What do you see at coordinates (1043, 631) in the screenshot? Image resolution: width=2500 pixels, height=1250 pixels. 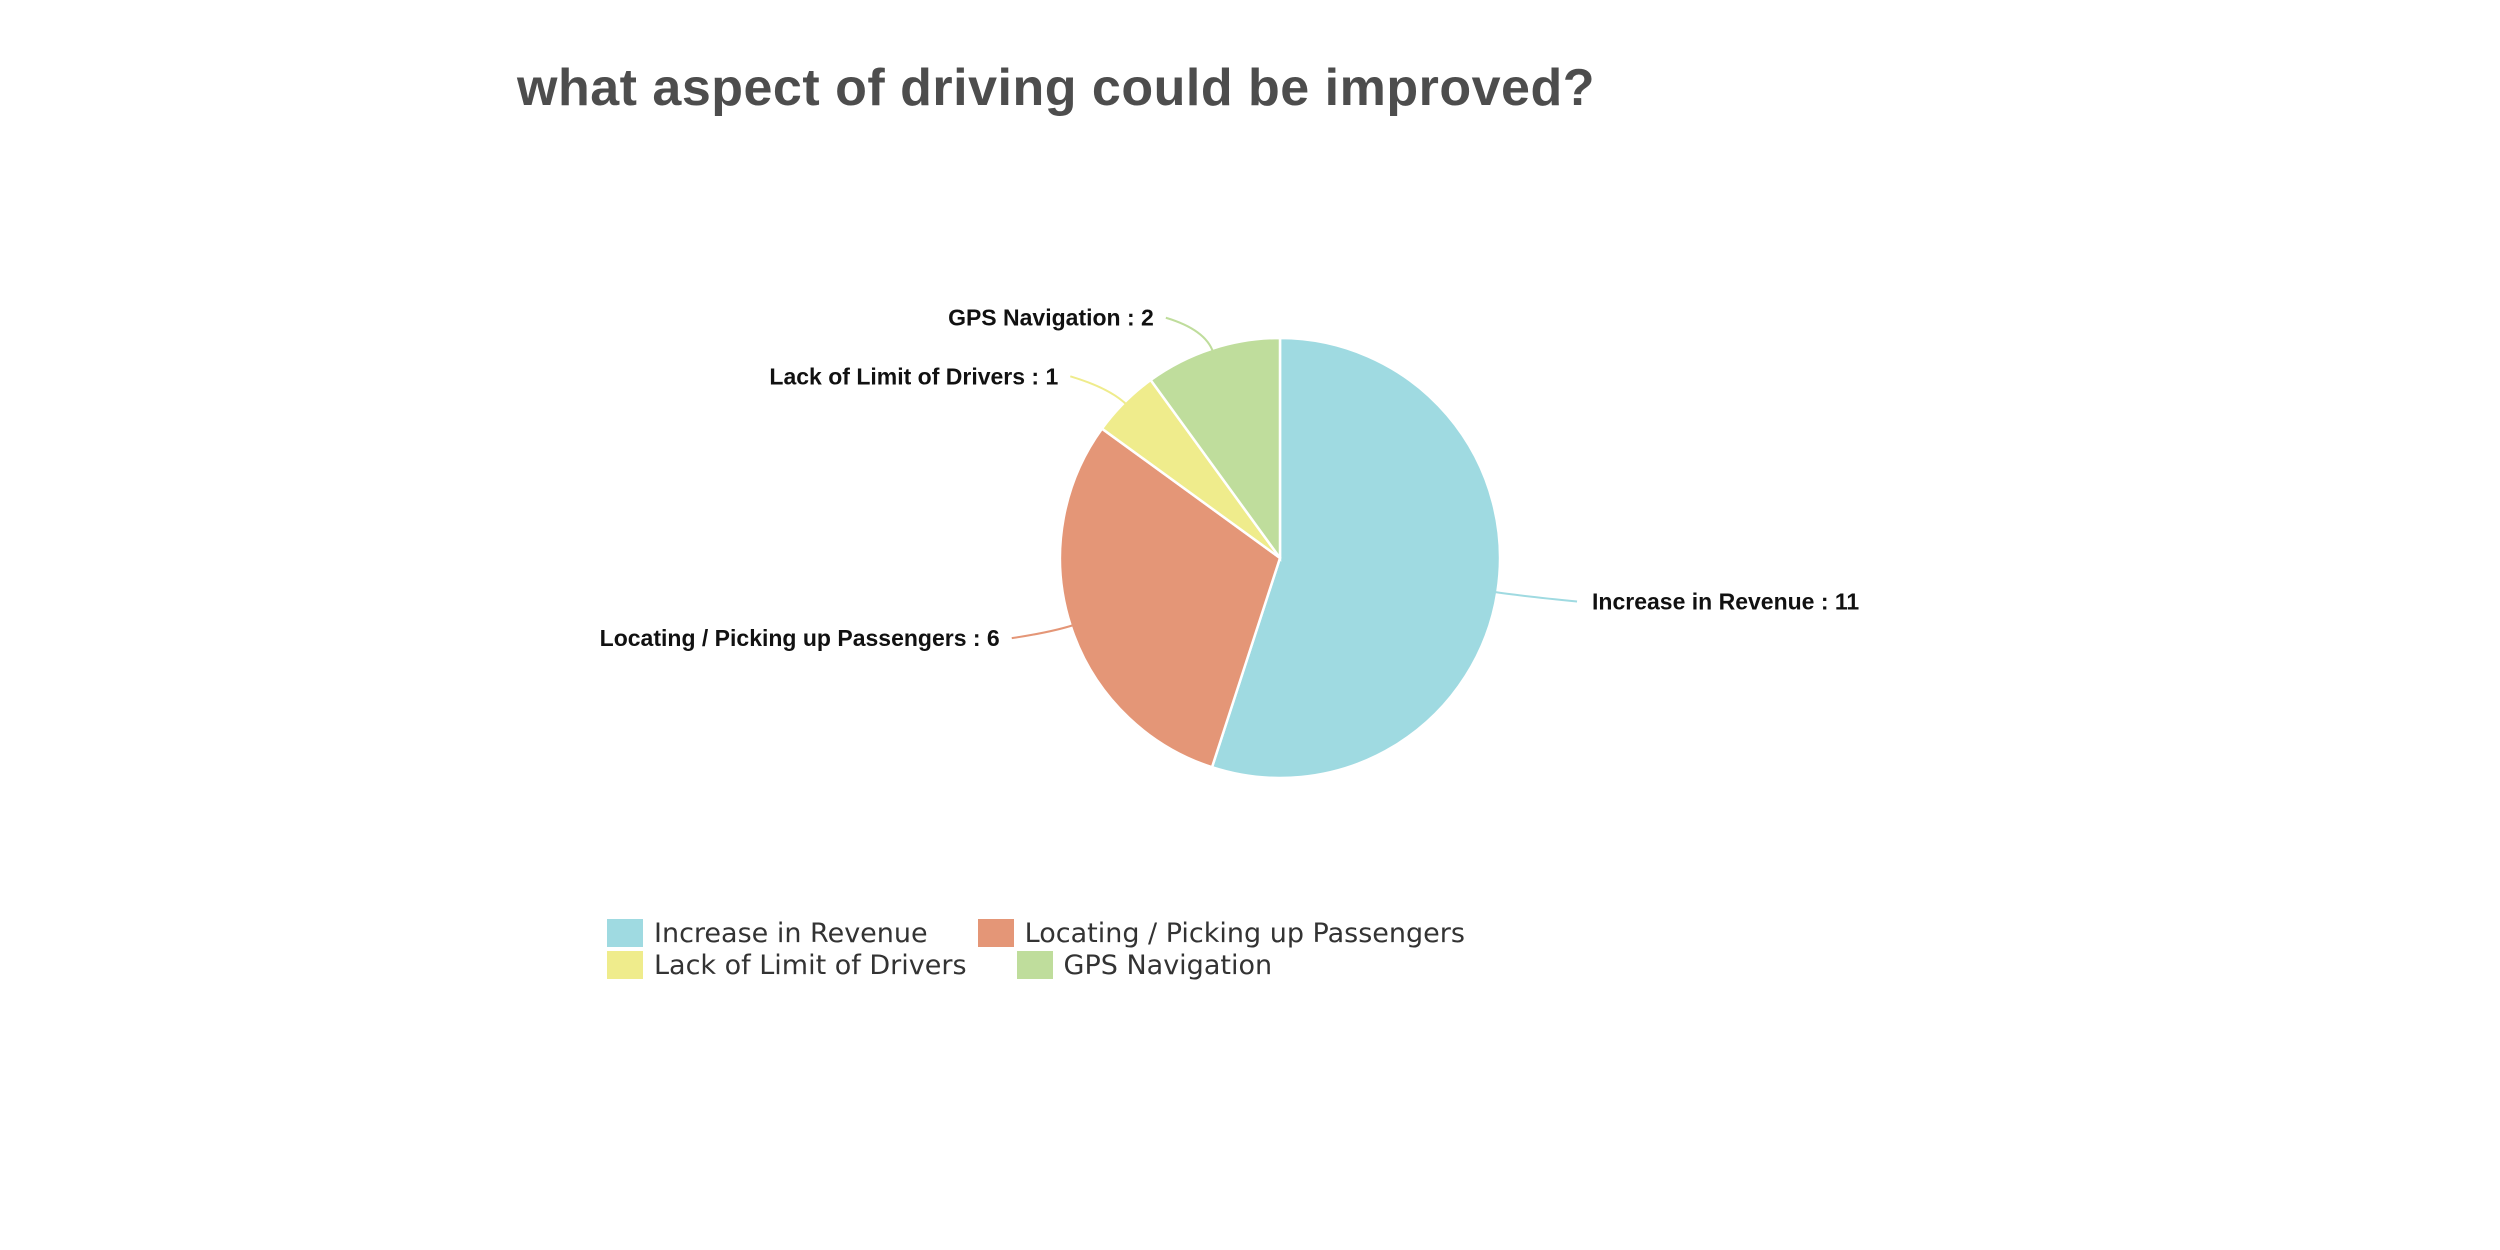 I see `label-connector-locating-picking-up-passengers` at bounding box center [1043, 631].